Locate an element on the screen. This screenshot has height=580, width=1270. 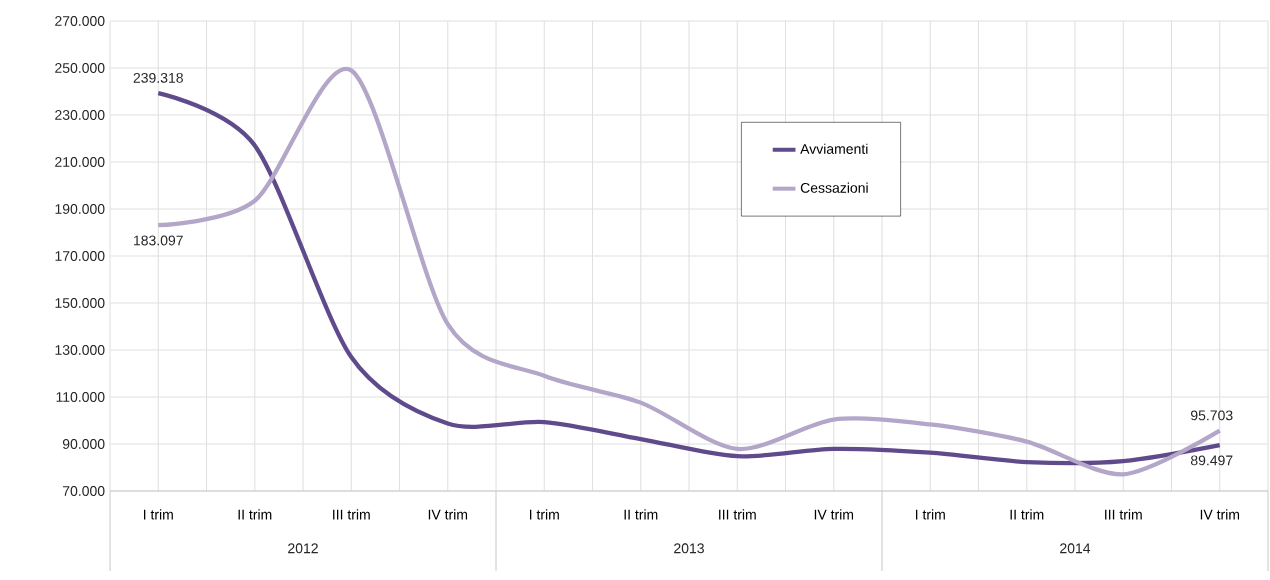
data-label: 183.097 is located at coordinates (158, 240).